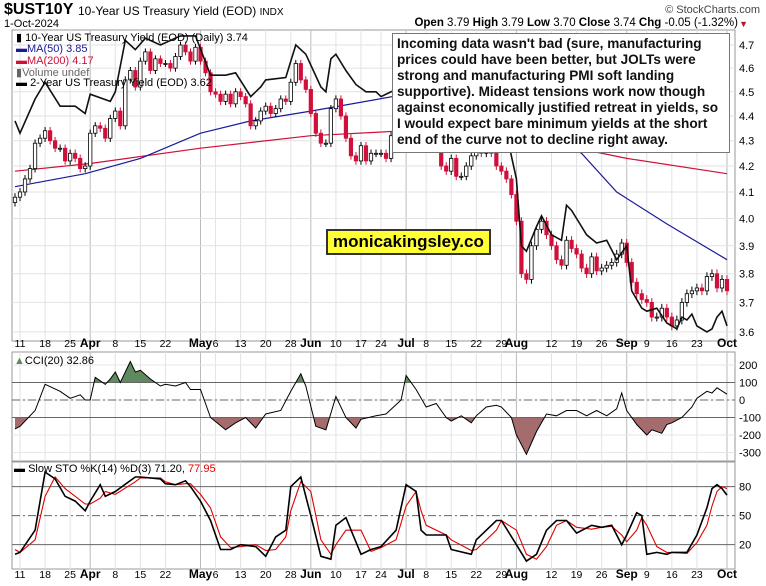  What do you see at coordinates (745, 517) in the screenshot?
I see `sto-tick-label: 50` at bounding box center [745, 517].